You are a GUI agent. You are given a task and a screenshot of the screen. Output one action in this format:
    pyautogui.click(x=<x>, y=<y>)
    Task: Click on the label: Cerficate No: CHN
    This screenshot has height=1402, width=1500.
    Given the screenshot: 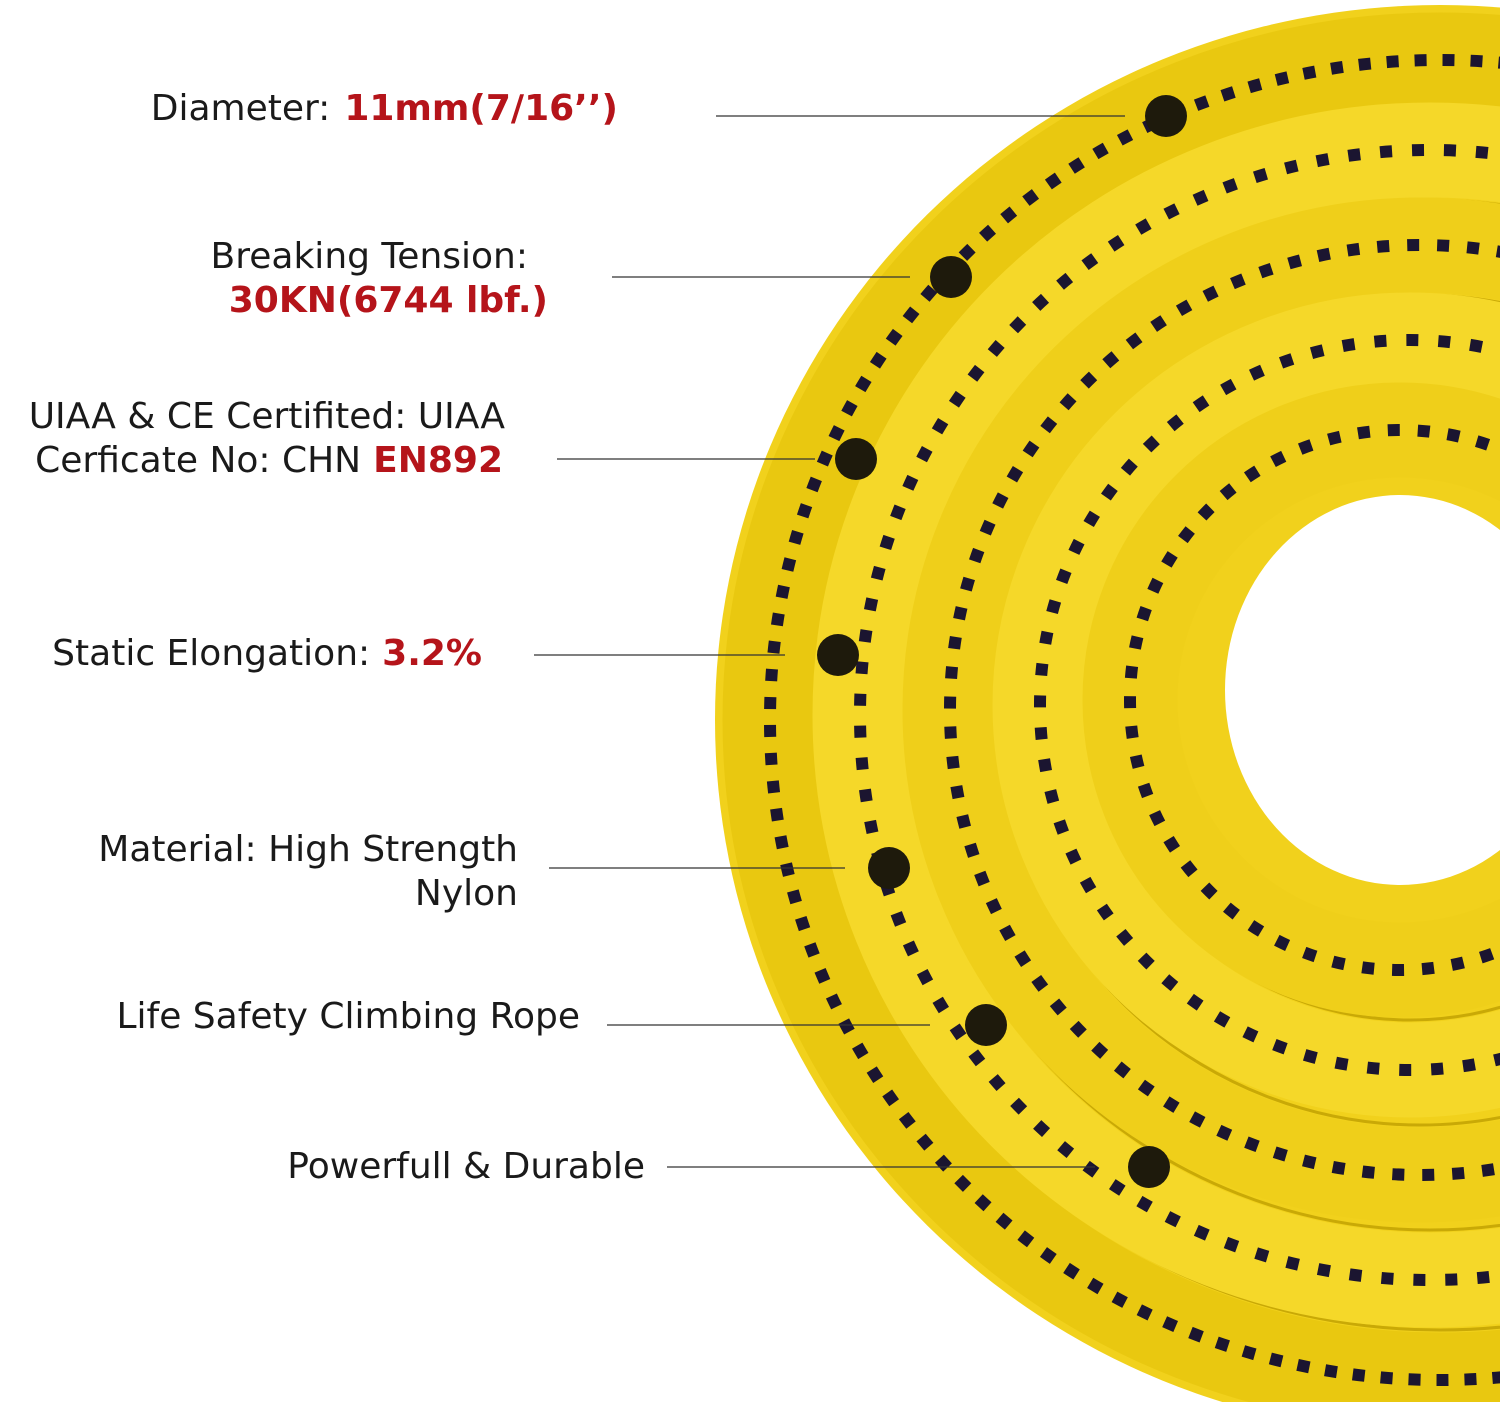 What is the action you would take?
    pyautogui.click(x=198, y=460)
    